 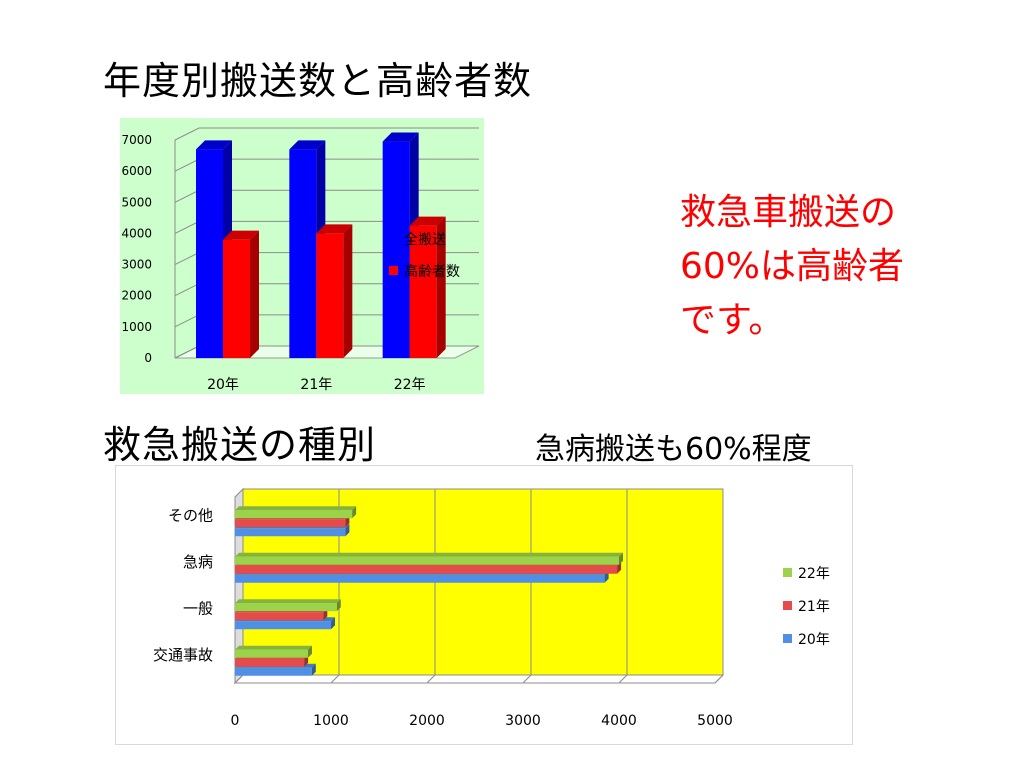 I want to click on x-tick-label: 20年, so click(x=223, y=385).